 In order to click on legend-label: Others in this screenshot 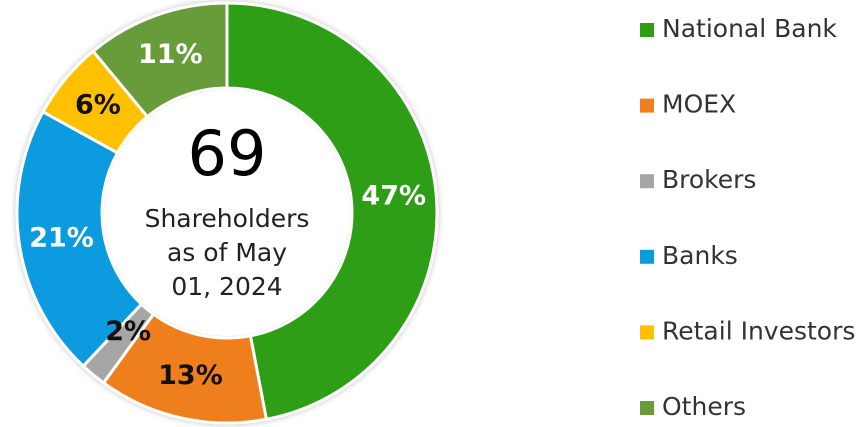, I will do `click(704, 406)`.